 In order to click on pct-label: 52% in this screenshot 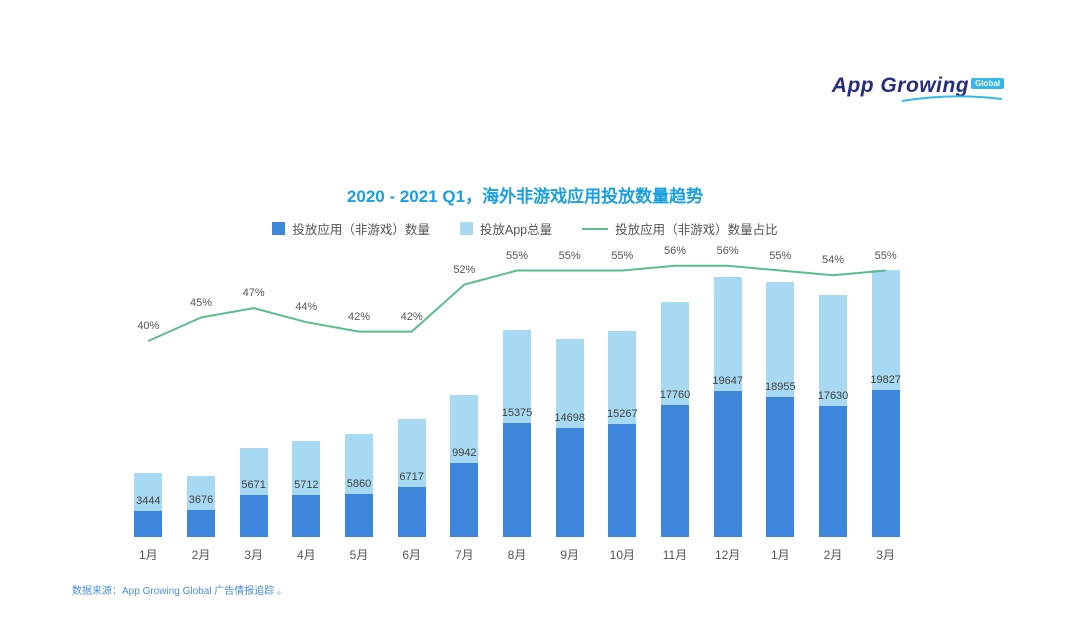, I will do `click(464, 269)`.